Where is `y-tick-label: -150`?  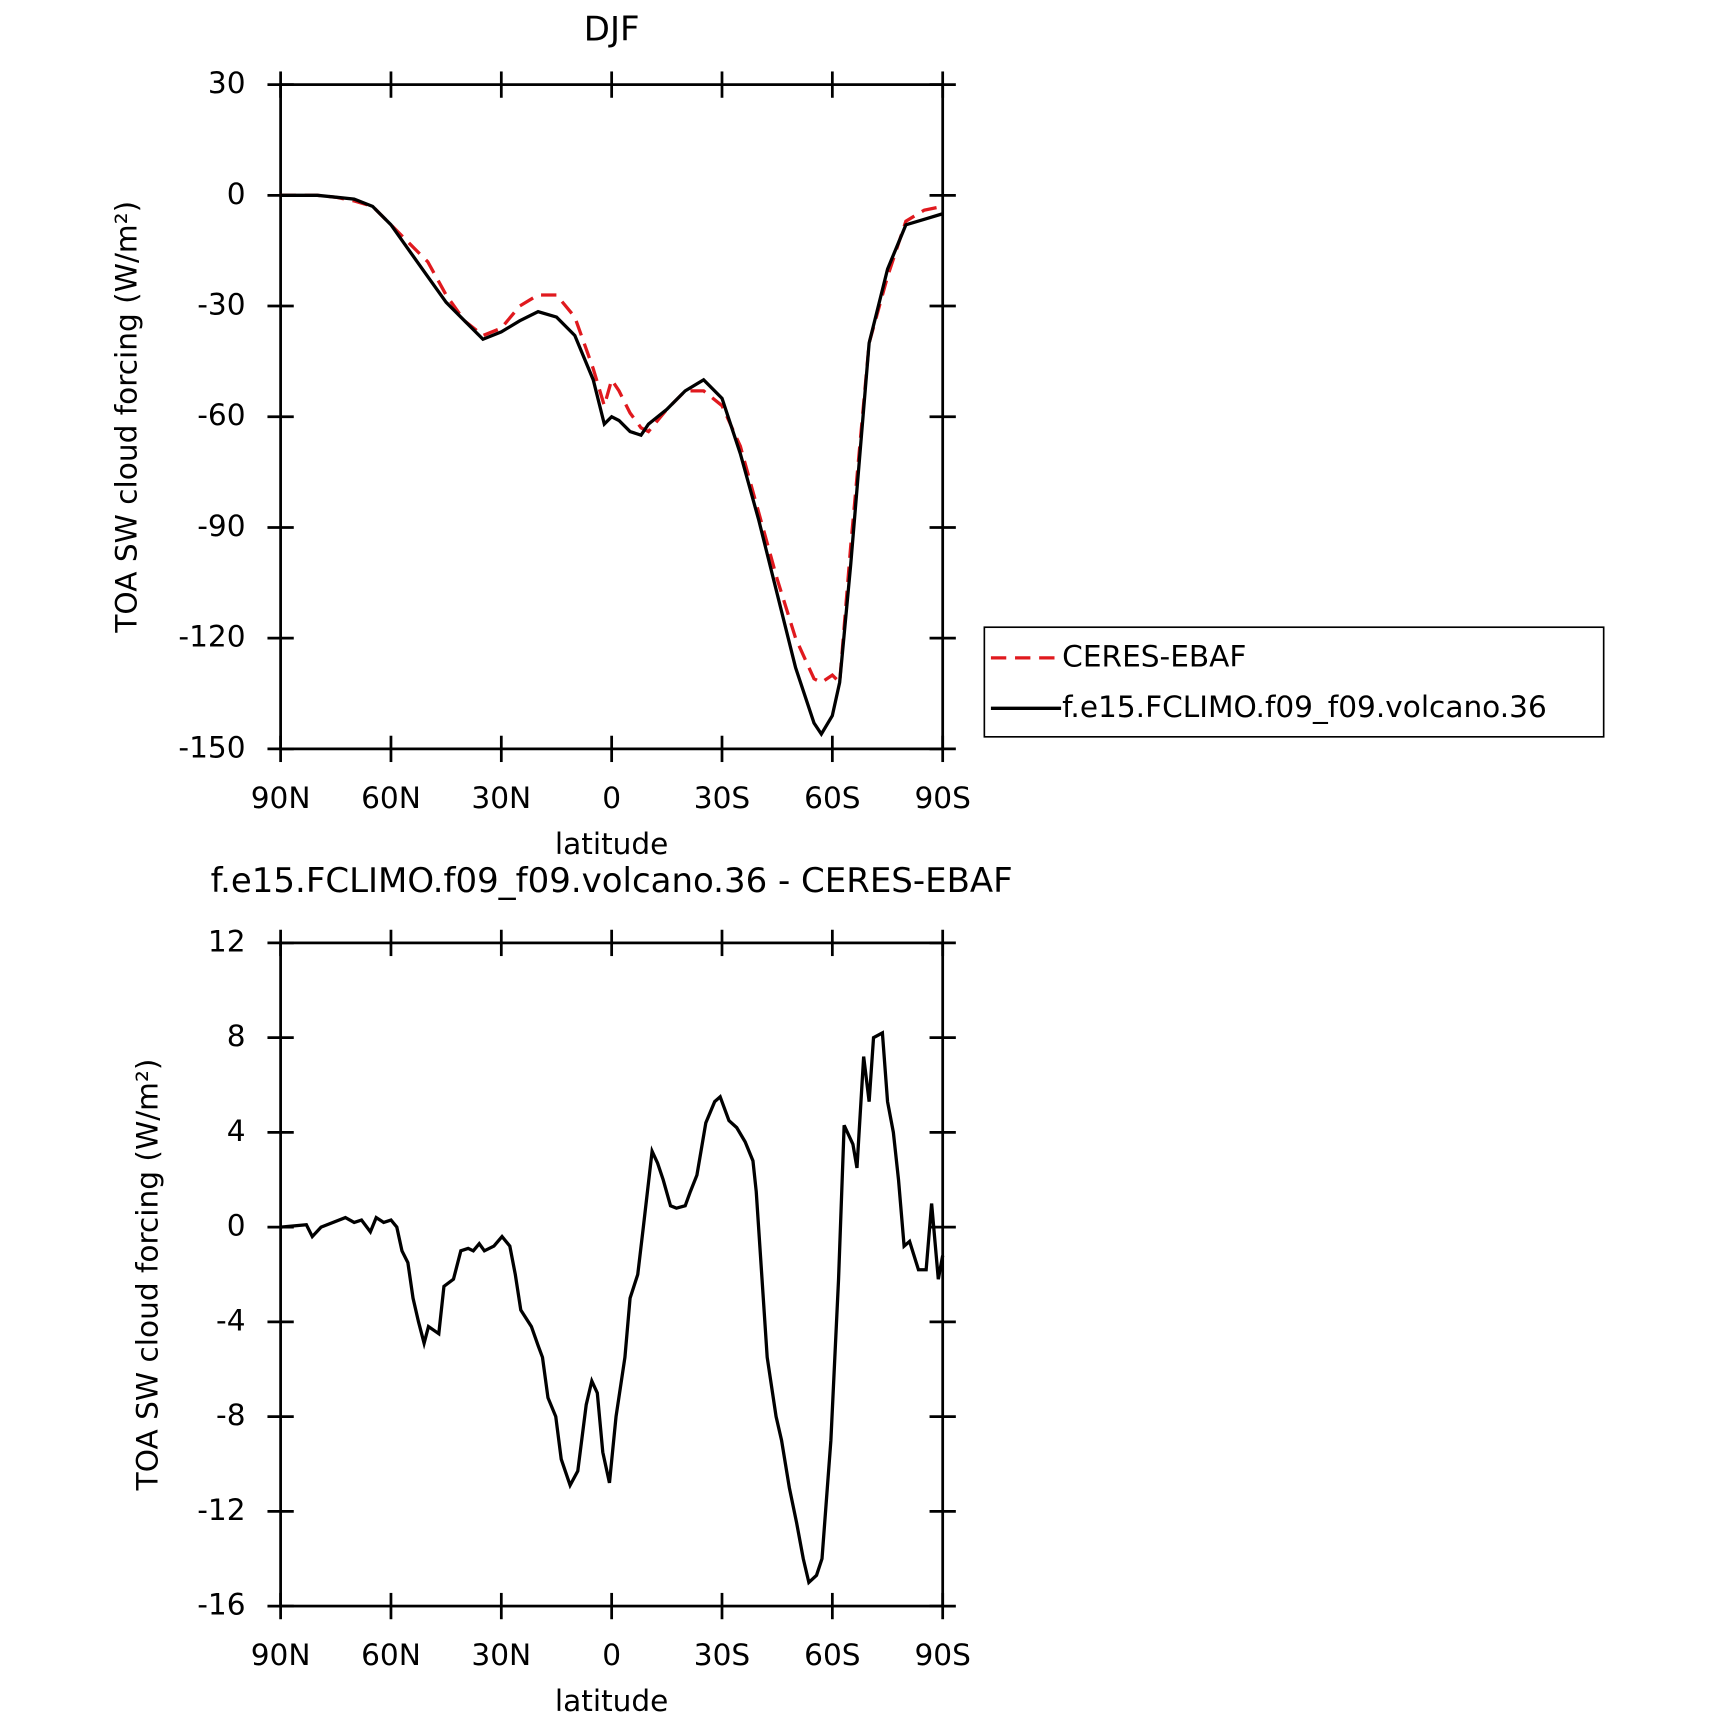 y-tick-label: -150 is located at coordinates (211, 747).